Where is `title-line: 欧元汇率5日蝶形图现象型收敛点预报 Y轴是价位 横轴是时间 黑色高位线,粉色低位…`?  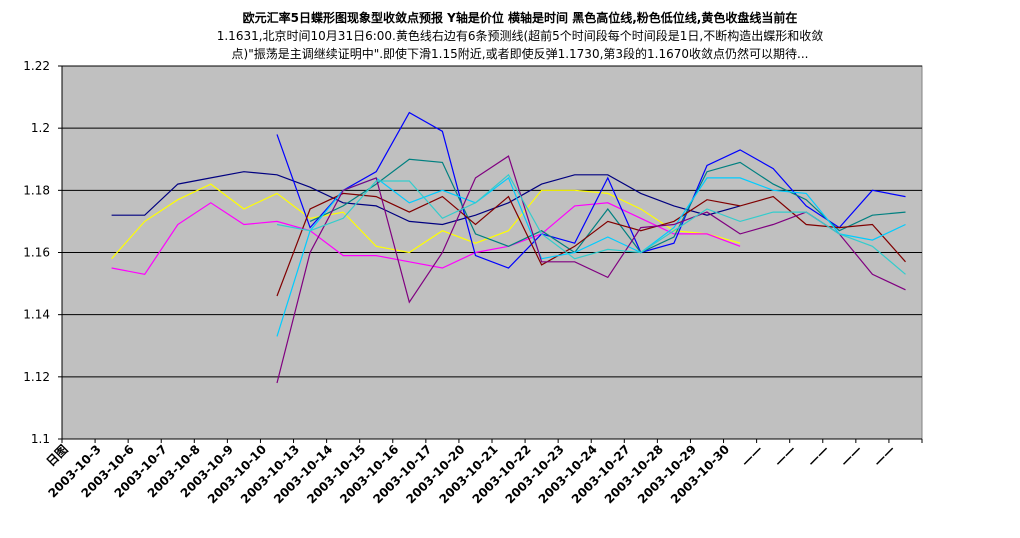
title-line: 欧元汇率5日蝶形图现象型收敛点预报 Y轴是价位 横轴是时间 黑色高位线,粉色低位… is located at coordinates (520, 17).